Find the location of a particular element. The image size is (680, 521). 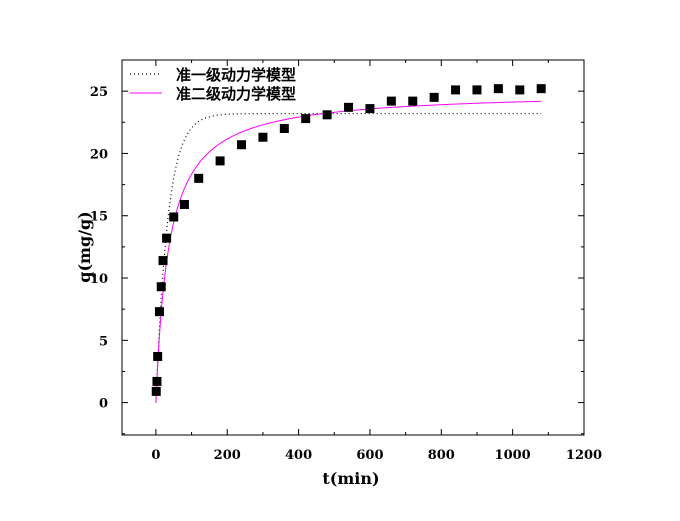

x-tick-label: 200 is located at coordinates (227, 455).